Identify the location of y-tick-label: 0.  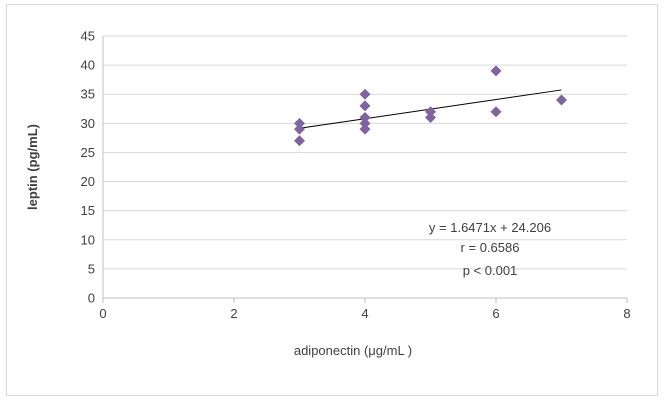
(91, 298).